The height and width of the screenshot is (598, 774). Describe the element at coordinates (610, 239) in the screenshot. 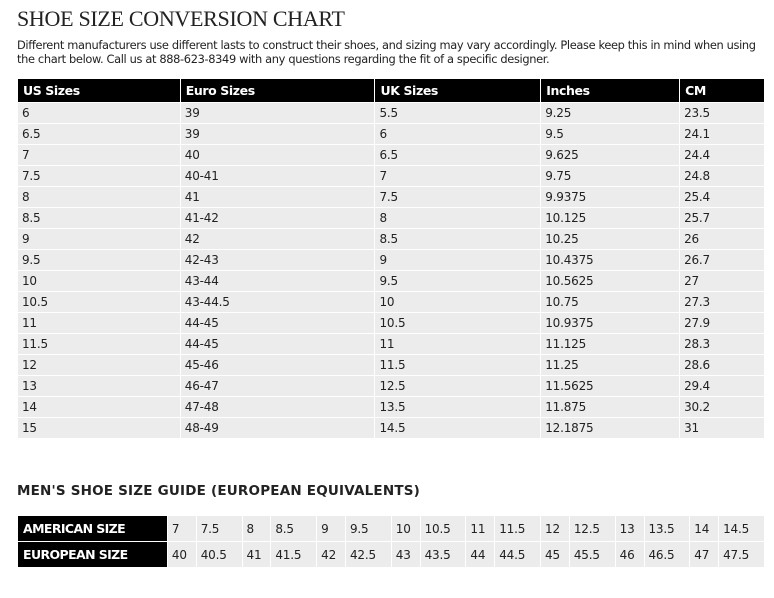

I see `table-cell: 10.25` at that location.